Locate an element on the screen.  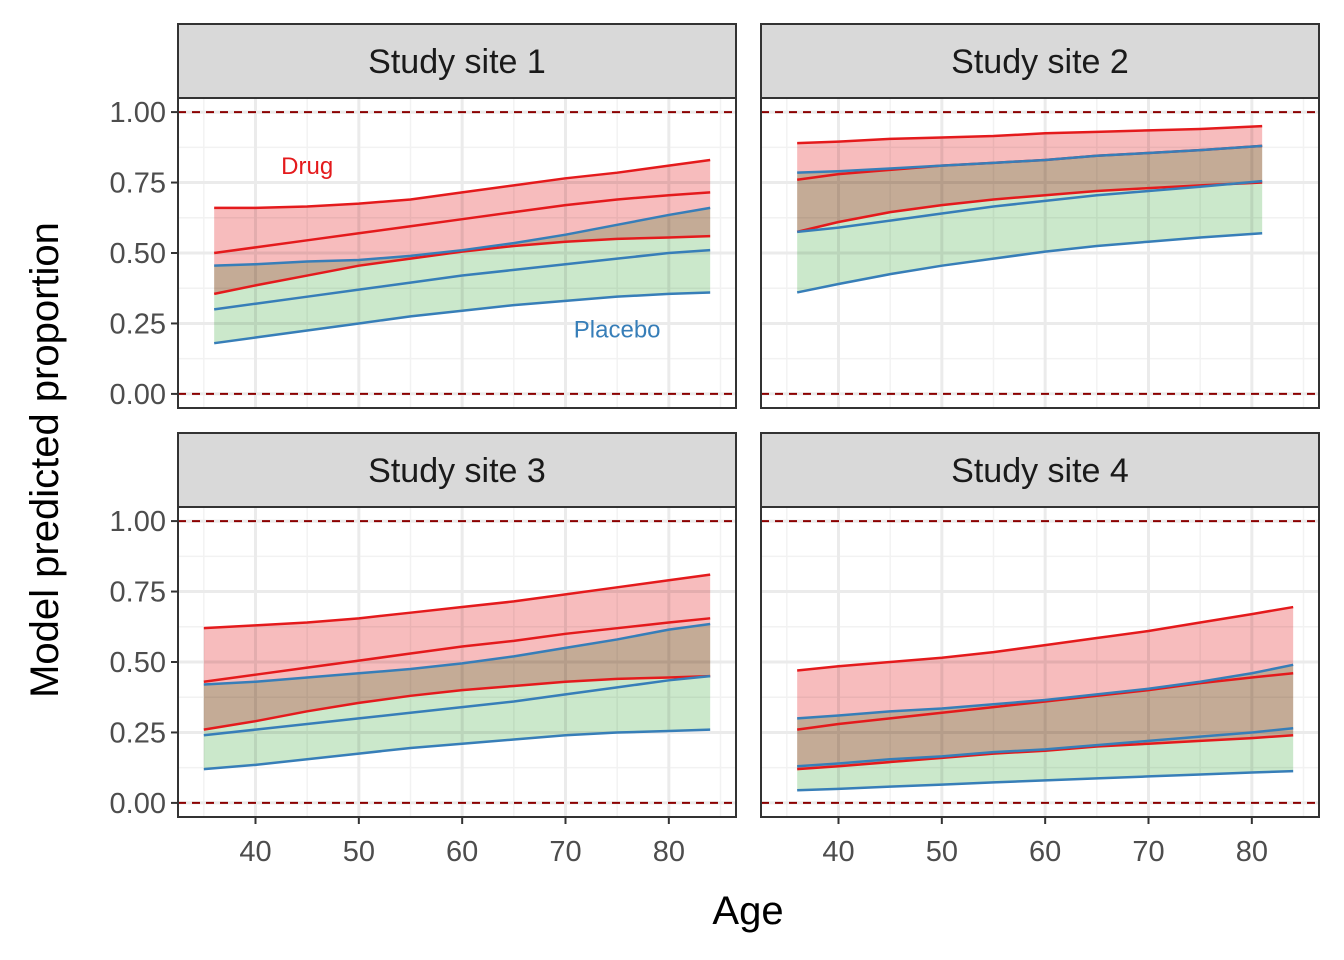
strip-label: Study site 2 is located at coordinates (1040, 62).